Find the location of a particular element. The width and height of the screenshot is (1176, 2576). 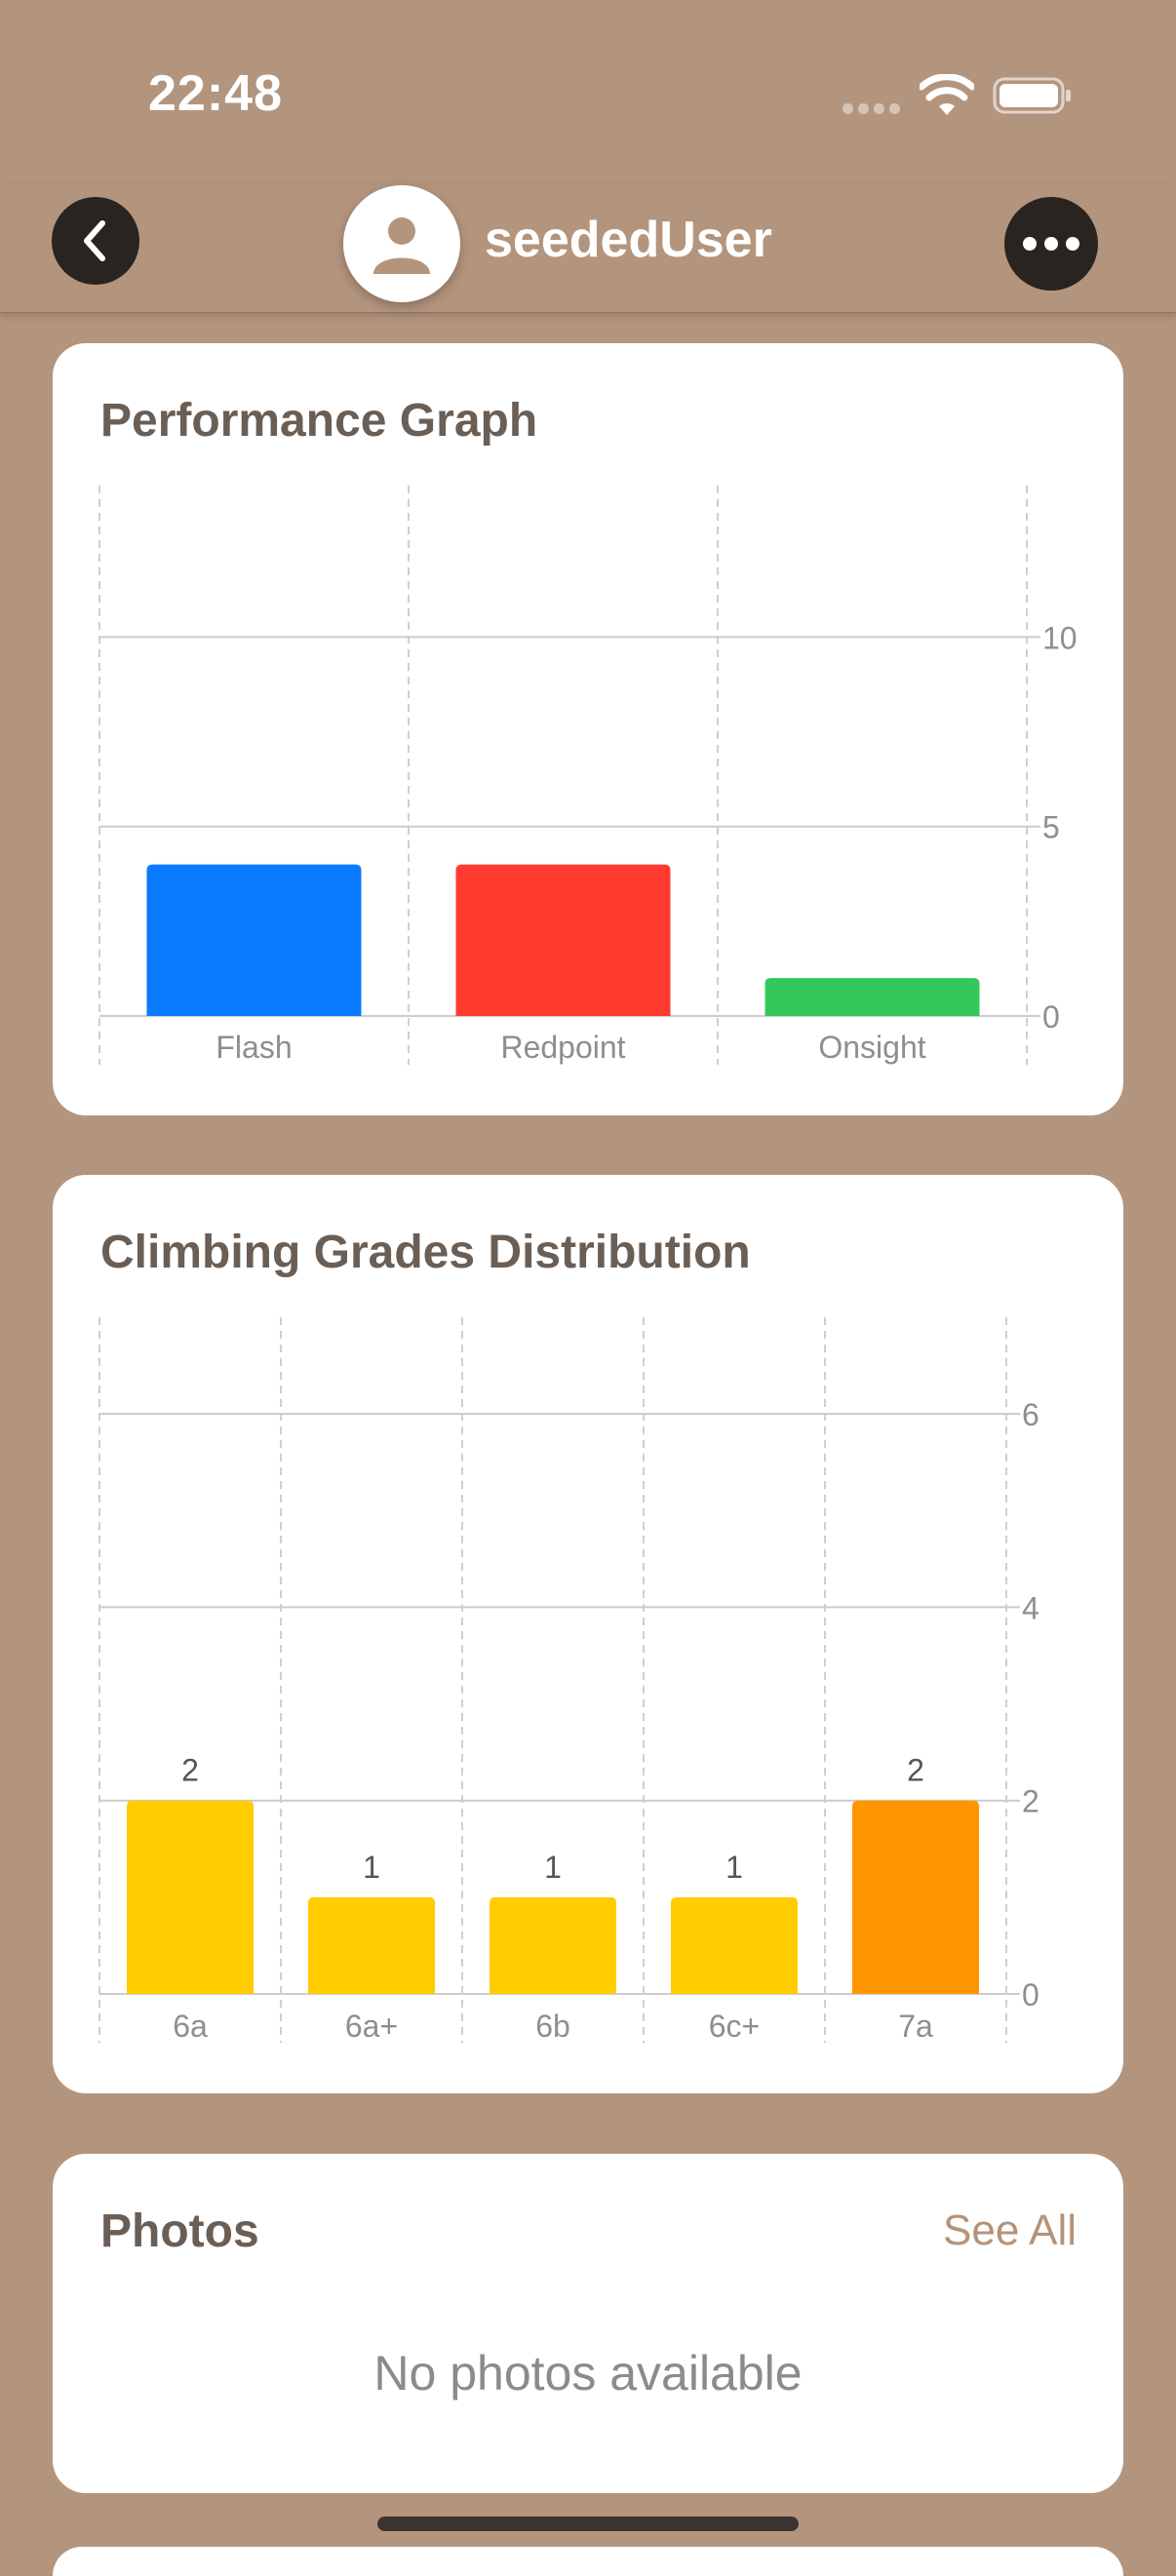

grades-bar-6c+ is located at coordinates (734, 1945).